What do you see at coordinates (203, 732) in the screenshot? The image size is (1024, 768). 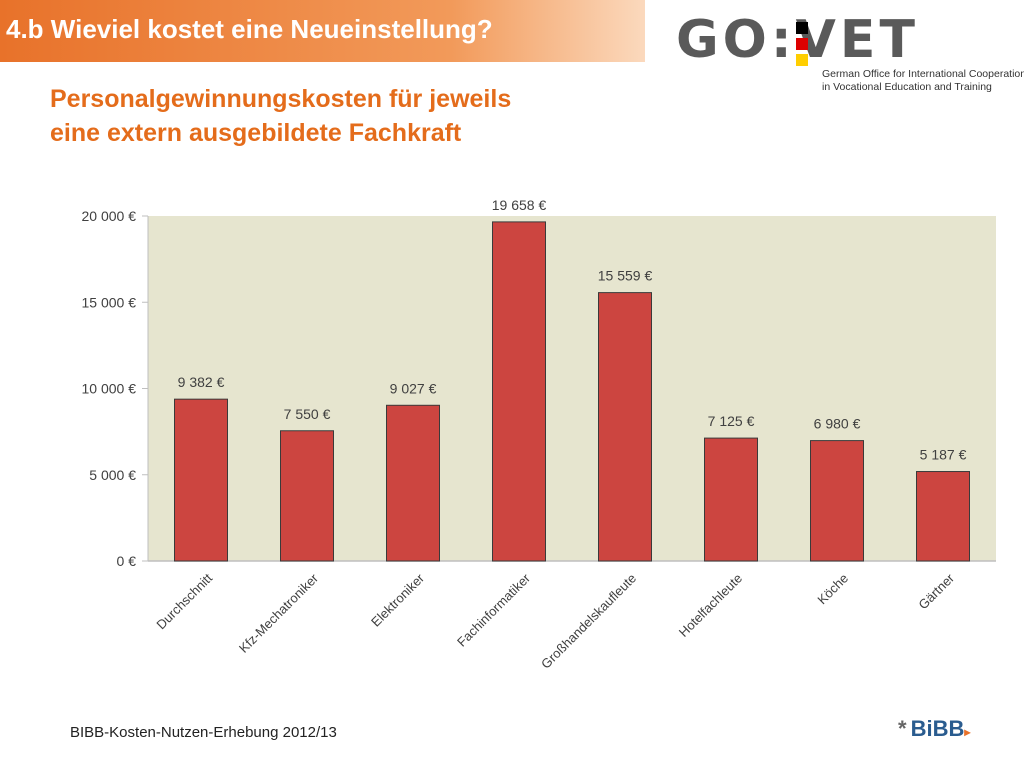 I see `source-note: BIBB-Kosten-Nutzen-Erhebung 2012/13` at bounding box center [203, 732].